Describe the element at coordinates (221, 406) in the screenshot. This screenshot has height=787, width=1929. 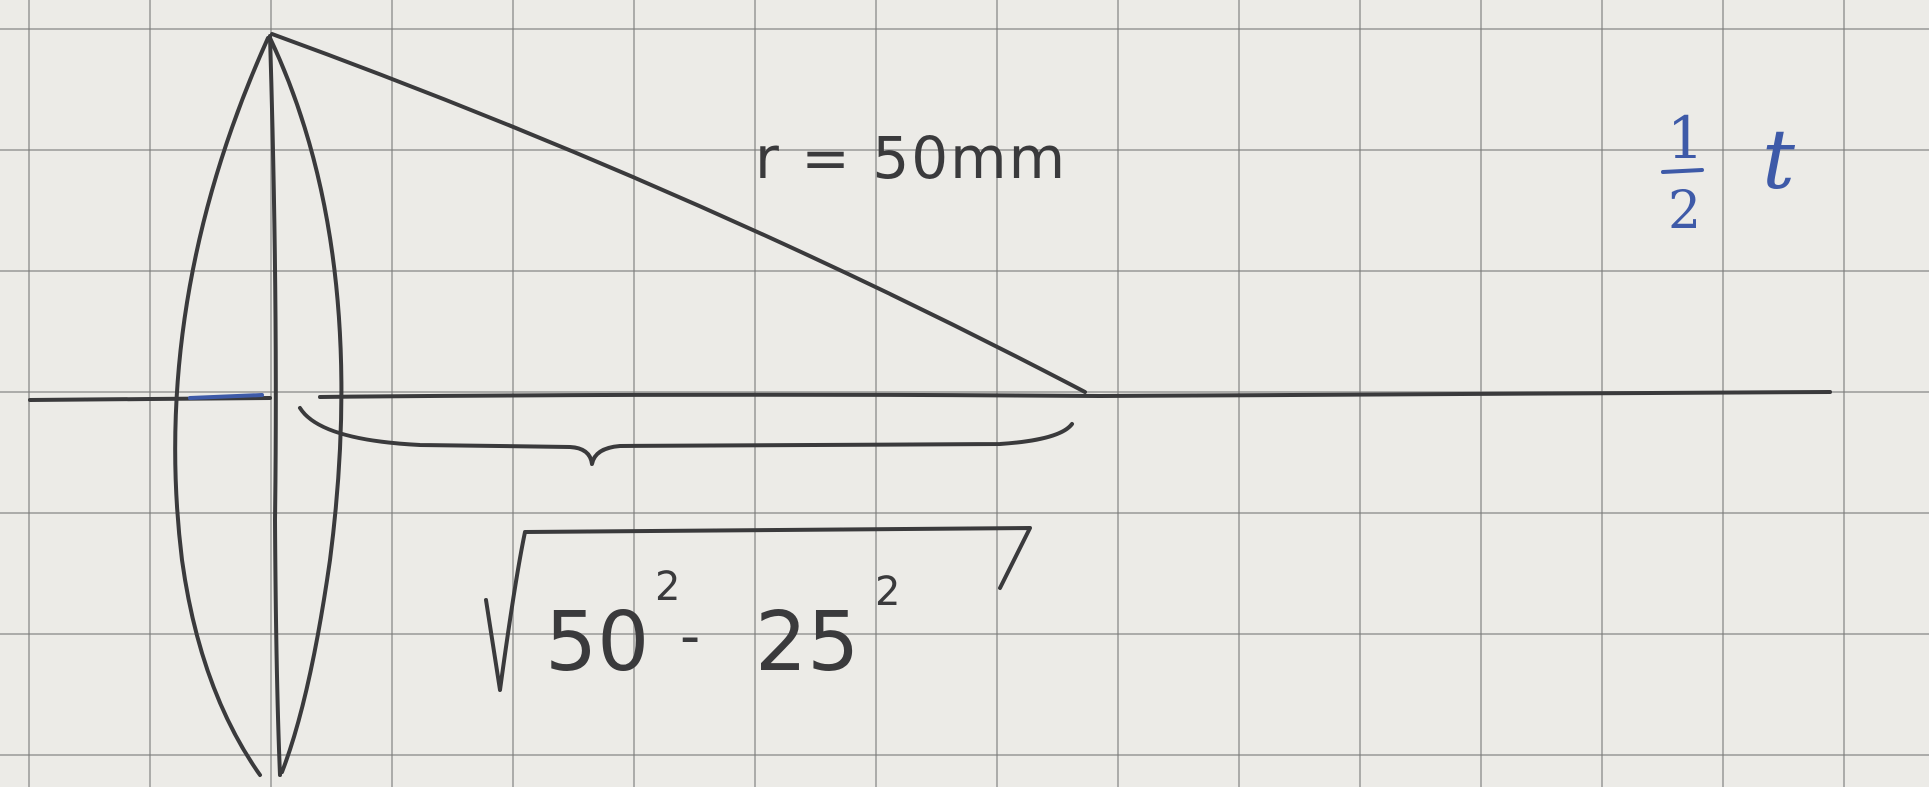
I see `lens-left-arc` at that location.